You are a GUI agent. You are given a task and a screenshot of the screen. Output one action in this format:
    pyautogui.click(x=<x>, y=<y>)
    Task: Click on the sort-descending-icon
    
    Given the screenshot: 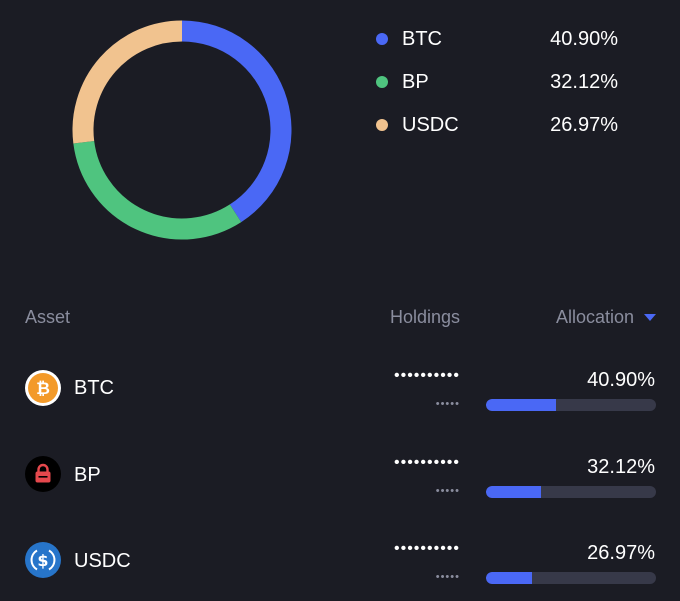 What is the action you would take?
    pyautogui.click(x=650, y=317)
    